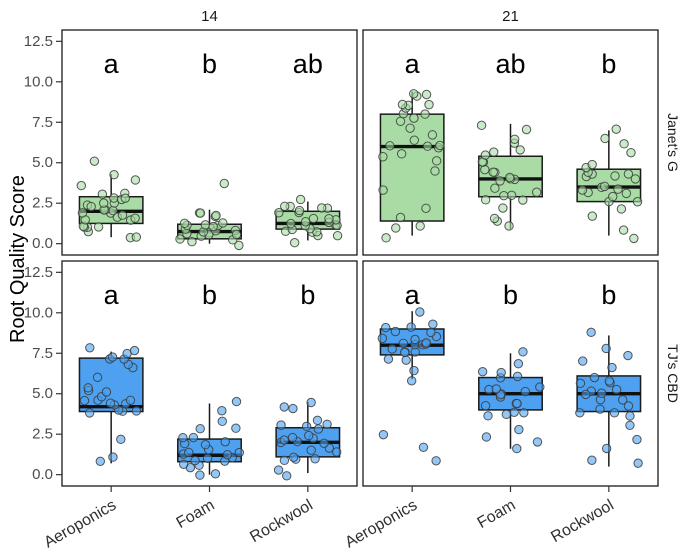 Image resolution: width=690 pixels, height=556 pixels. Describe the element at coordinates (510, 295) in the screenshot. I see `sig-letter-foam-21-tj-s-cbd: b` at that location.